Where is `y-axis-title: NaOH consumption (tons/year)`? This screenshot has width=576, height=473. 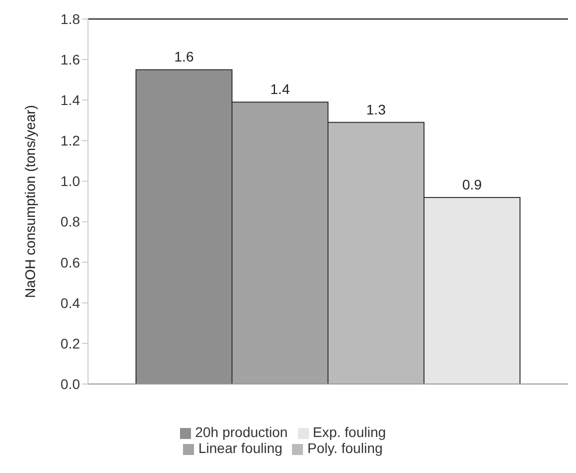
y-axis-title: NaOH consumption (tons/year) is located at coordinates (30, 201).